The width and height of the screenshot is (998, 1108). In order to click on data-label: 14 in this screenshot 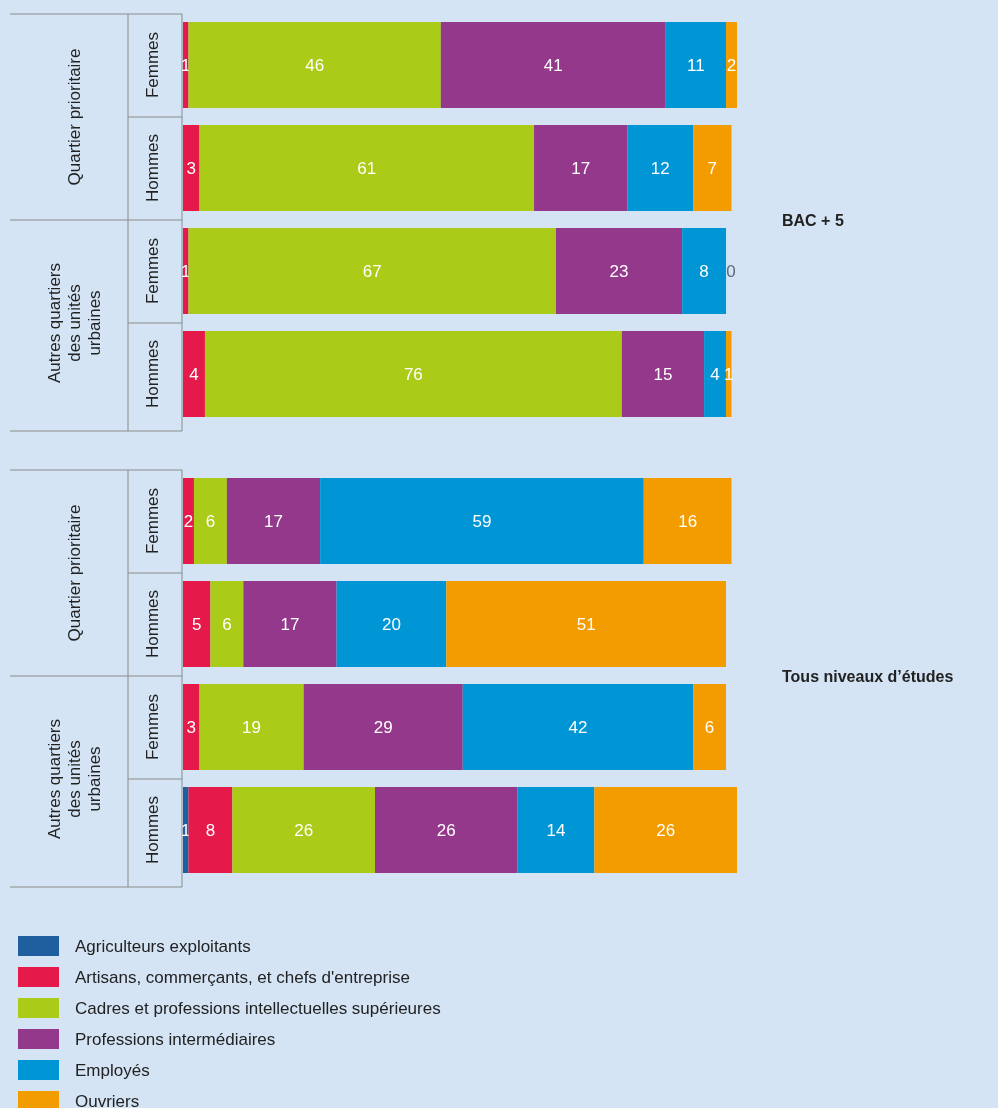, I will do `click(556, 830)`.